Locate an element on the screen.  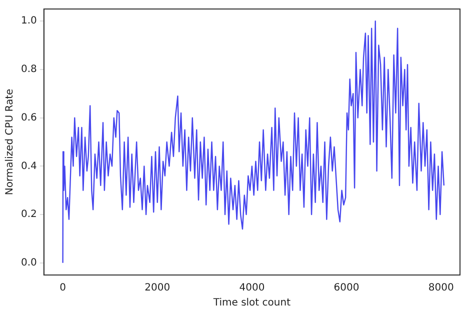
y-axis-title: Normalized CPU Rate is located at coordinates (10, 142).